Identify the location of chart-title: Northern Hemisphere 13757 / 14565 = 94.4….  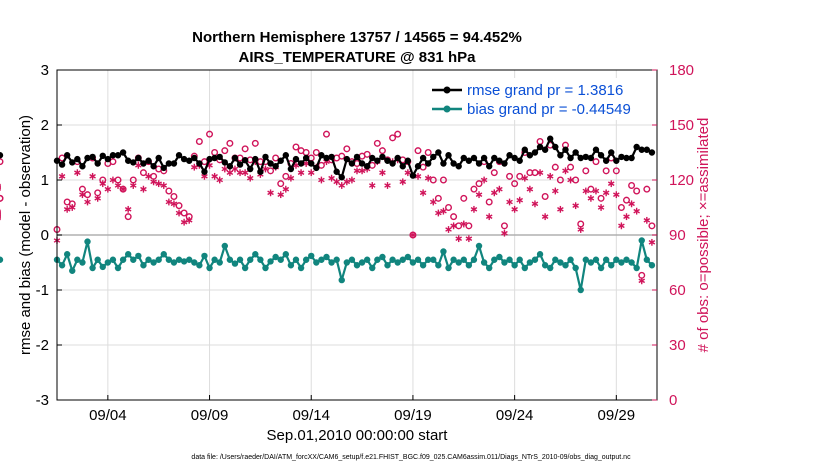
(357, 37).